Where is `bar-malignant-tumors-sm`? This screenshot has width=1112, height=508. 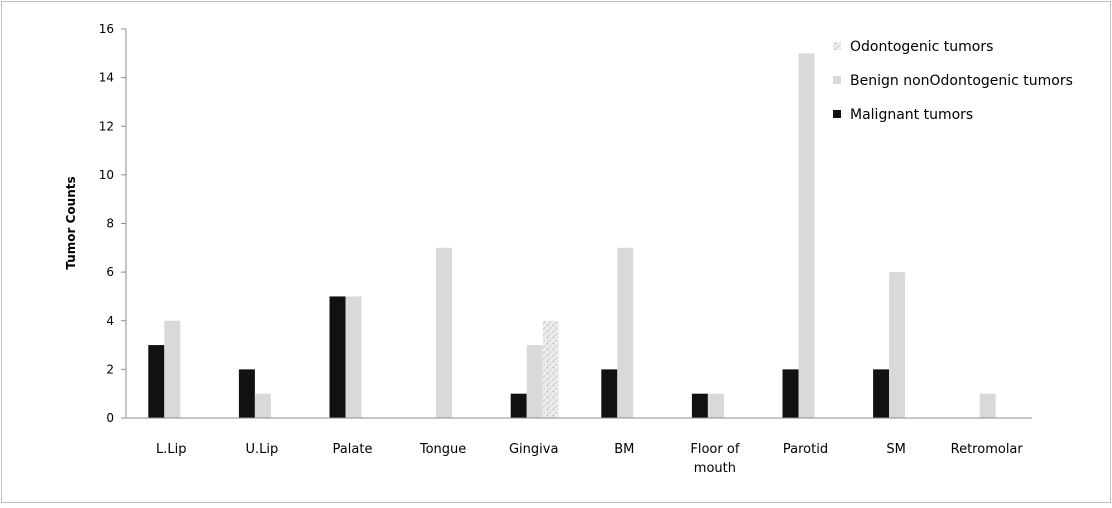 bar-malignant-tumors-sm is located at coordinates (881, 393).